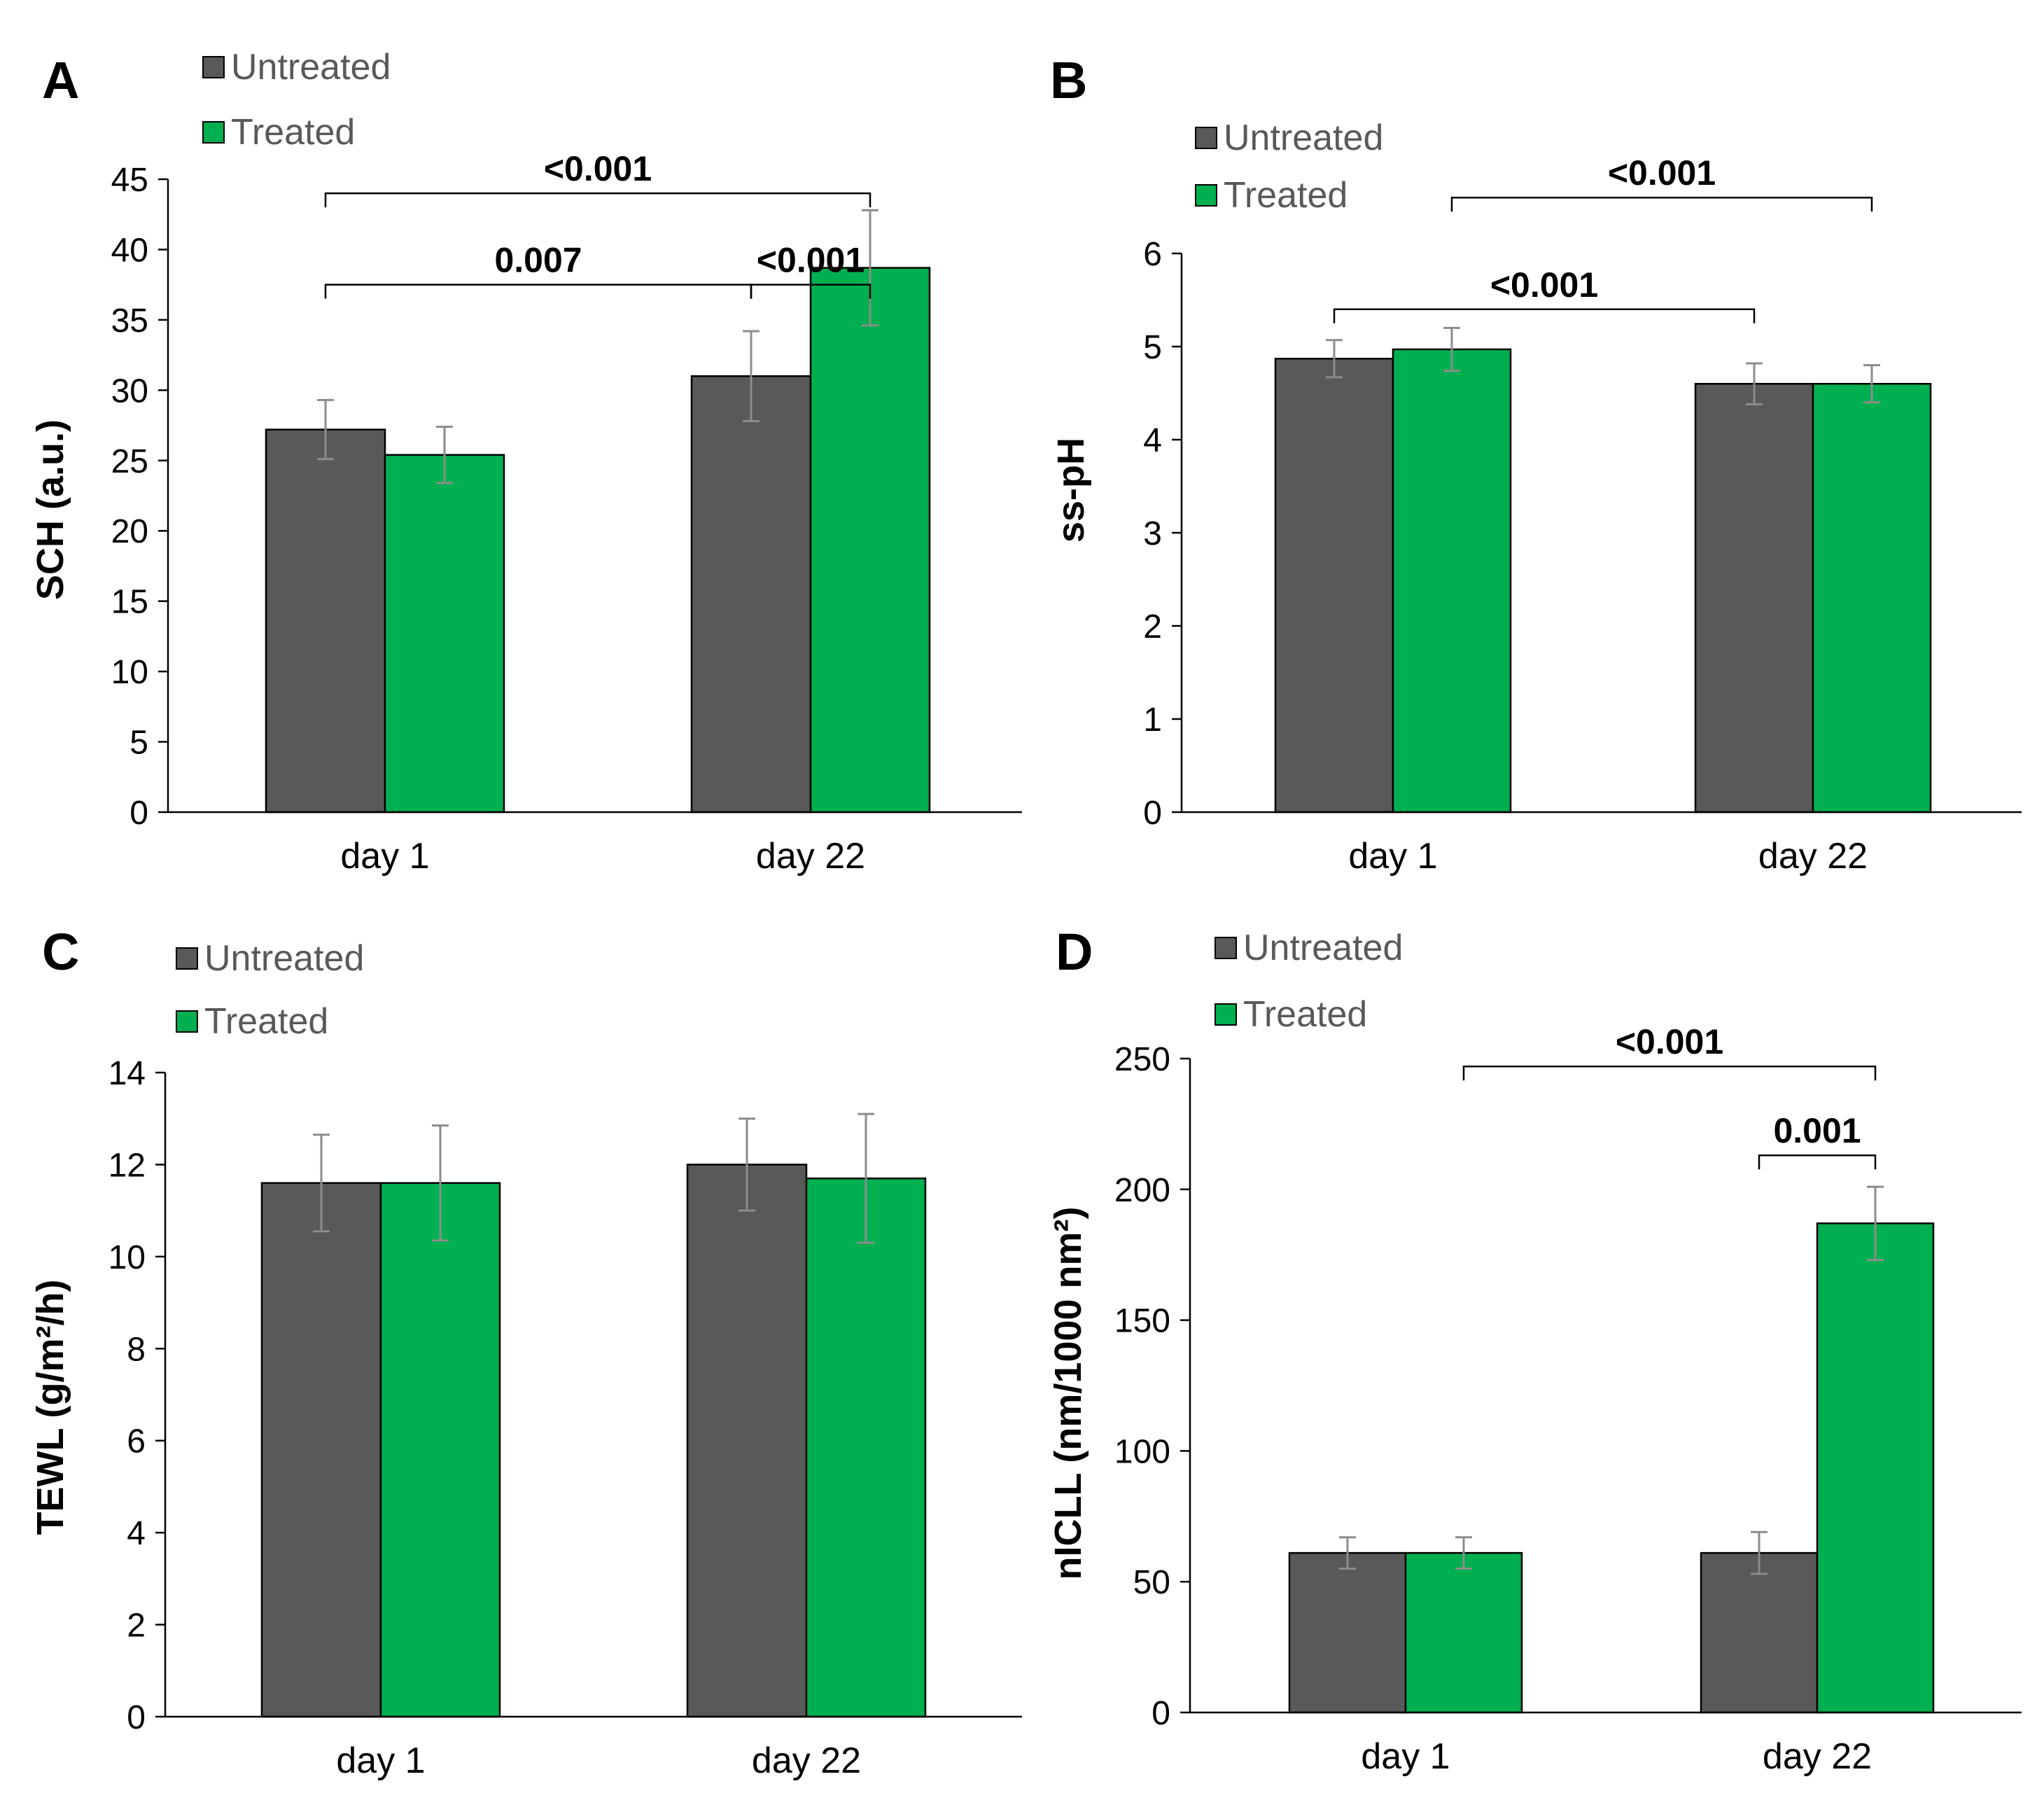  I want to click on panel-letter: C, so click(60, 952).